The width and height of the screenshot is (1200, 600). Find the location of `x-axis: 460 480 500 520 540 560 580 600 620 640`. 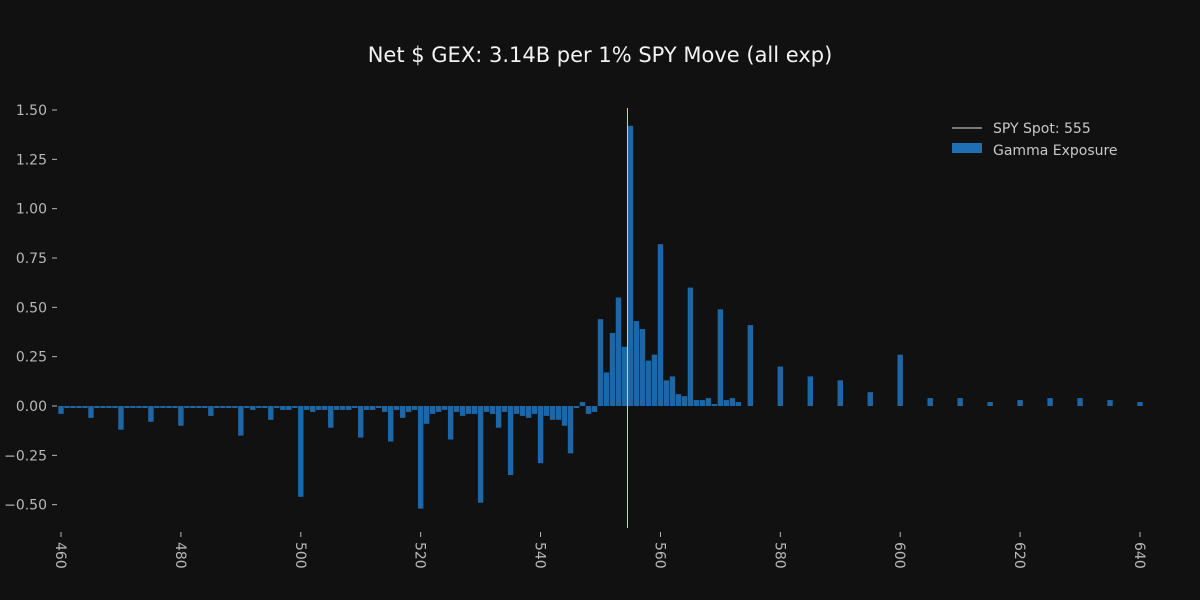

x-axis: 460 480 500 520 540 560 580 600 620 640 is located at coordinates (599, 550).